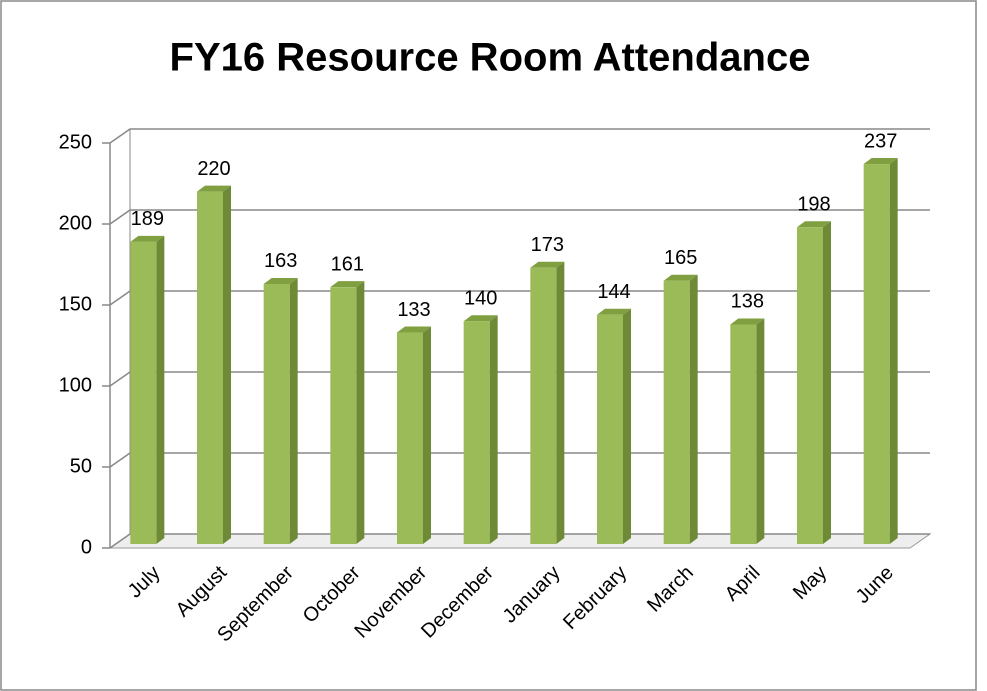  Describe the element at coordinates (480, 298) in the screenshot. I see `value-label: 140` at that location.